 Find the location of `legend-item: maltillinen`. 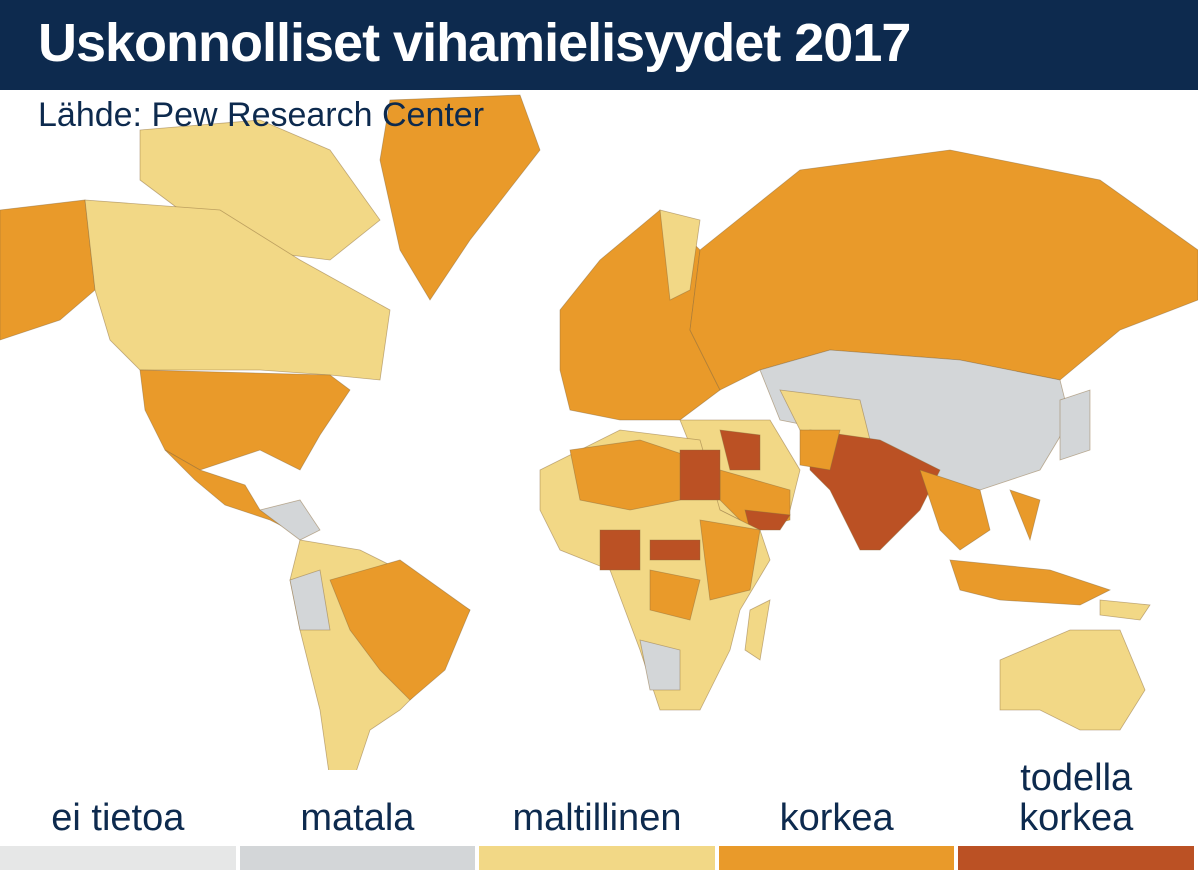

legend-item: maltillinen is located at coordinates (597, 810).